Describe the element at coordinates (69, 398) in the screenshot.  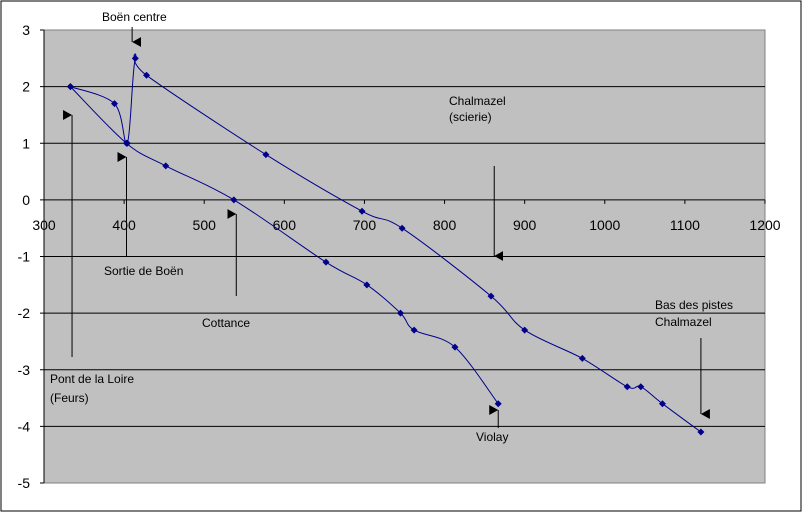
I see `annotation-pont-de-la-loire-line2: (Feurs)` at that location.